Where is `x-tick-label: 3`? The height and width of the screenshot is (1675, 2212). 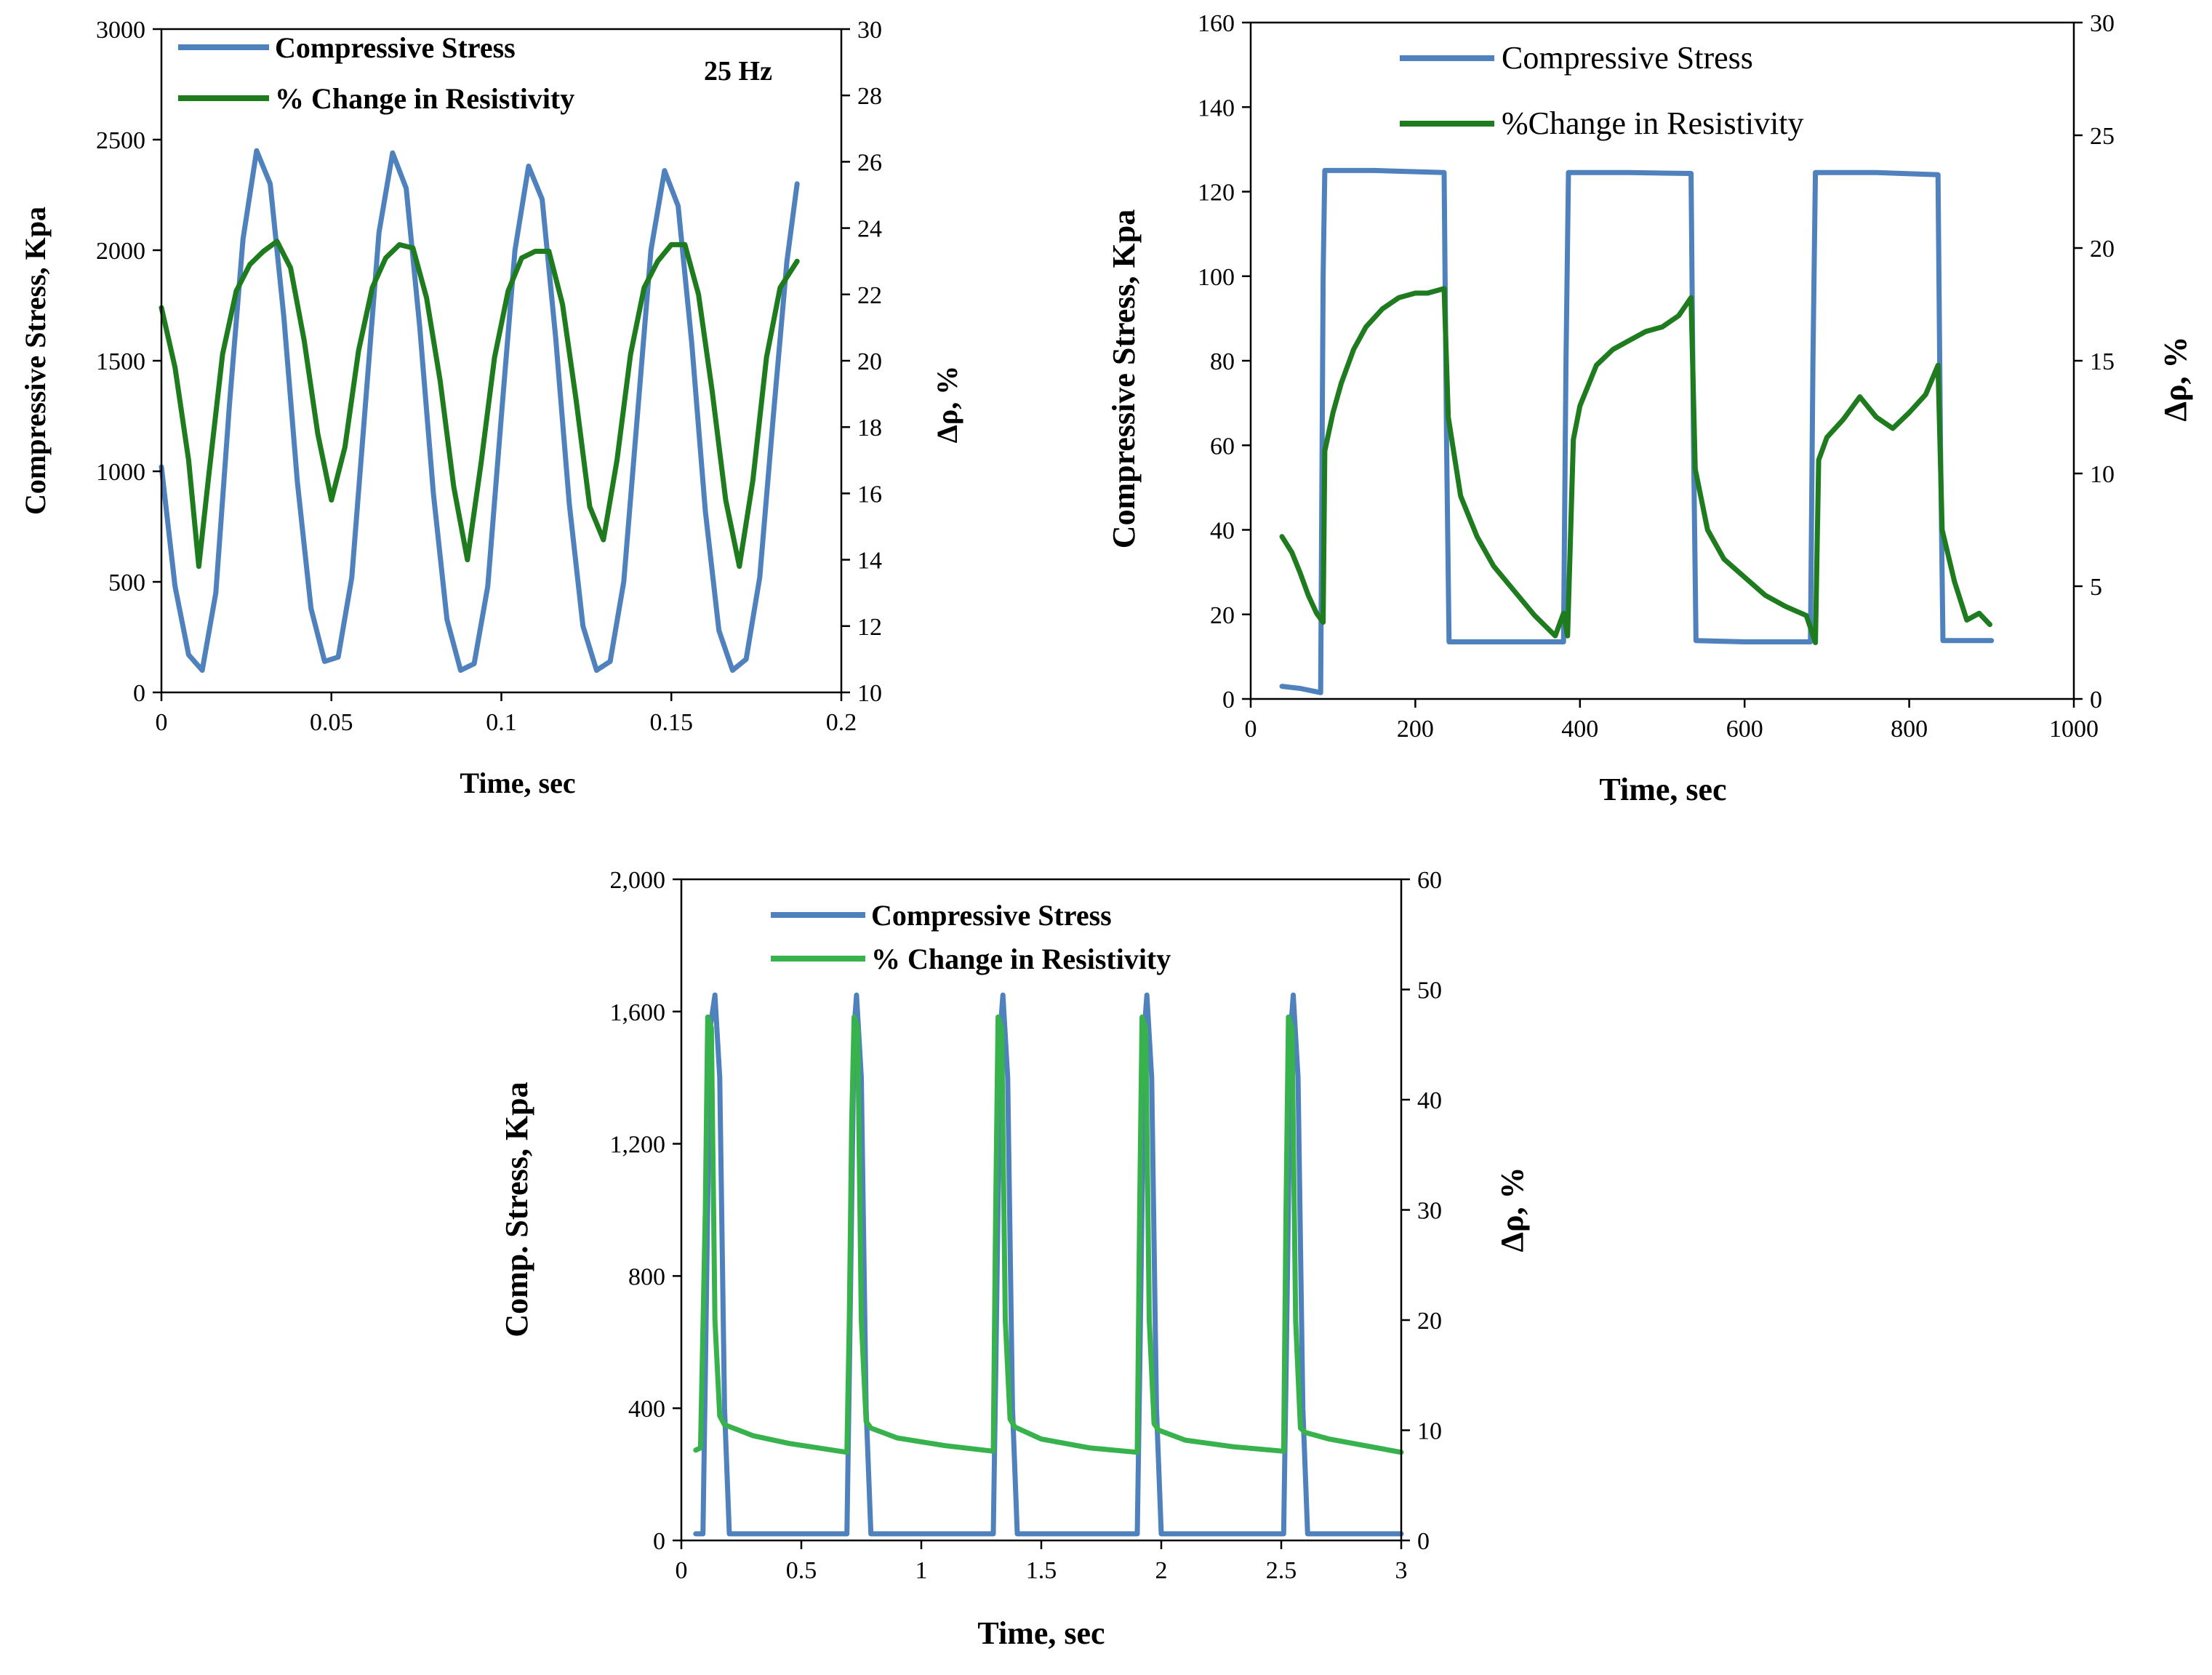
x-tick-label: 3 is located at coordinates (1401, 1570).